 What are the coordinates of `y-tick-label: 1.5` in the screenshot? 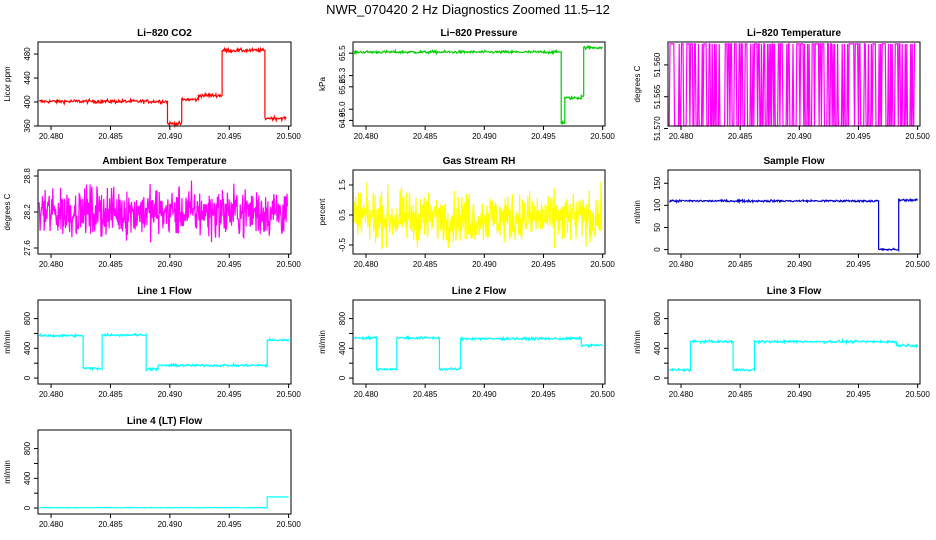 It's located at (342, 185).